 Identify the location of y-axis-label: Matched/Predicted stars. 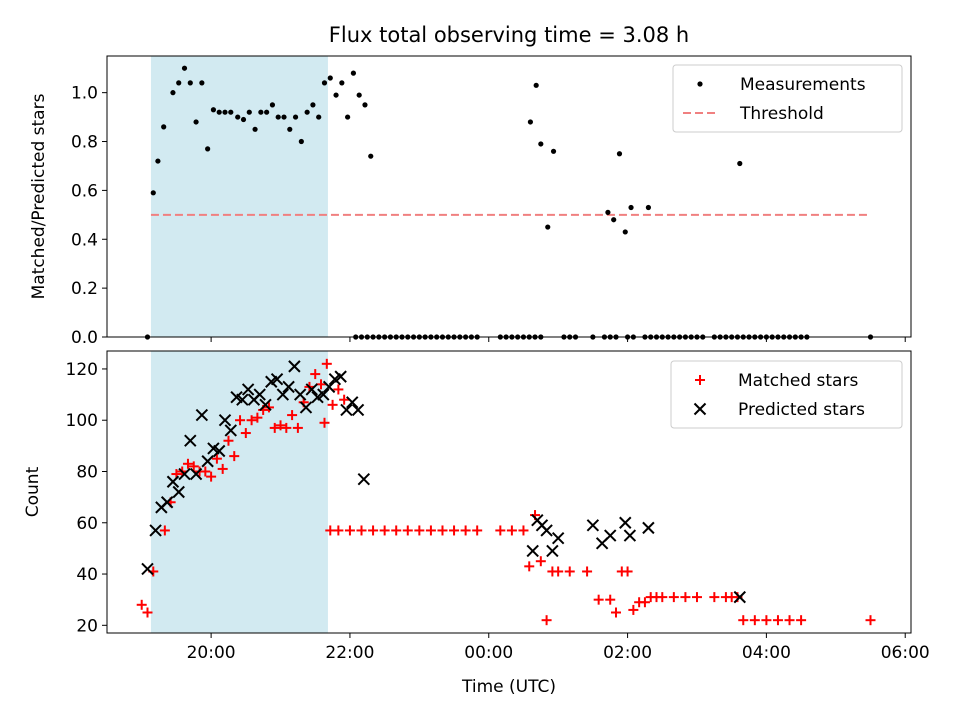
(39, 196).